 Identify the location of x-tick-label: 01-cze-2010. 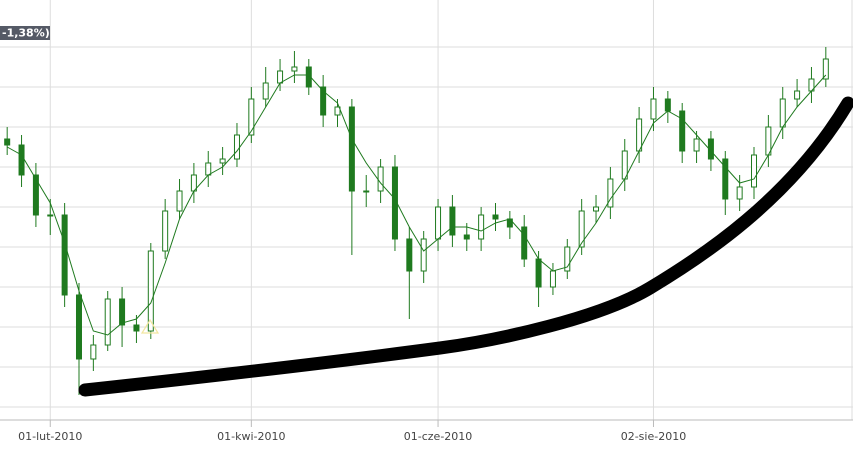
(438, 436).